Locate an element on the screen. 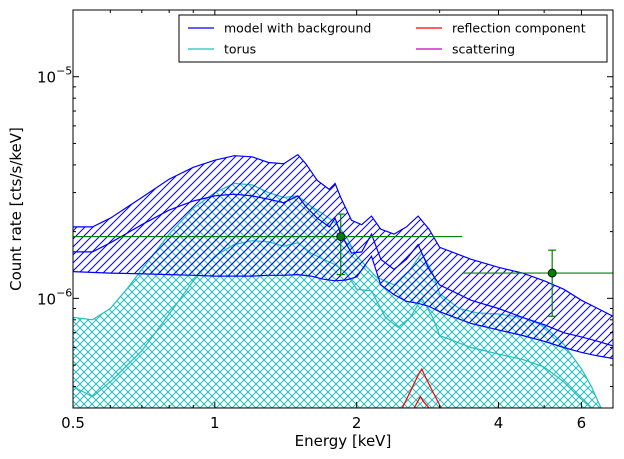 The image size is (624, 459). y-tick-label: 10⁻⁵ is located at coordinates (54, 76).